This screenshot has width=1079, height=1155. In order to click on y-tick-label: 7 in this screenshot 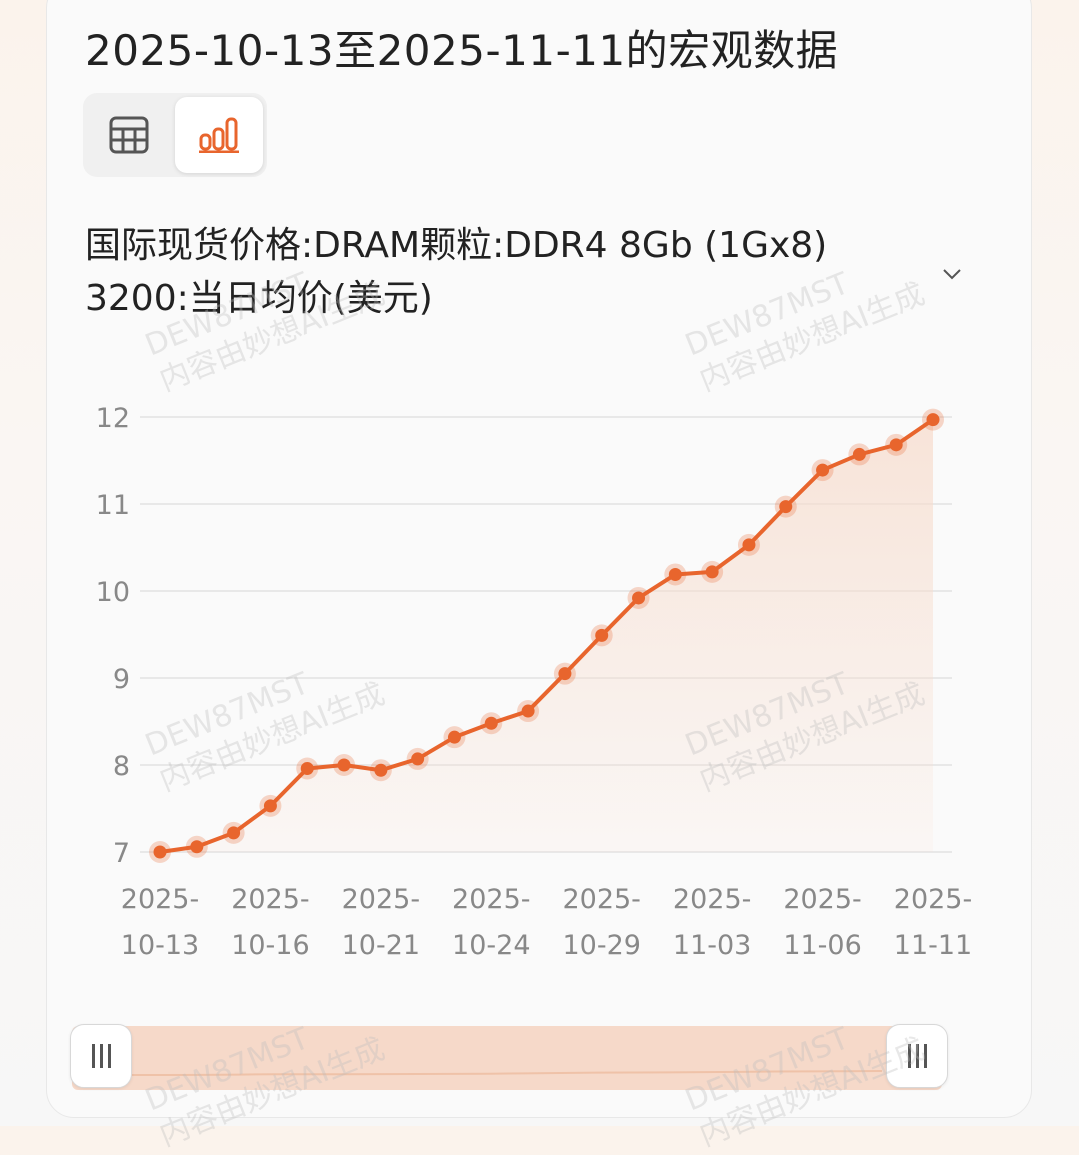, I will do `click(121, 853)`.